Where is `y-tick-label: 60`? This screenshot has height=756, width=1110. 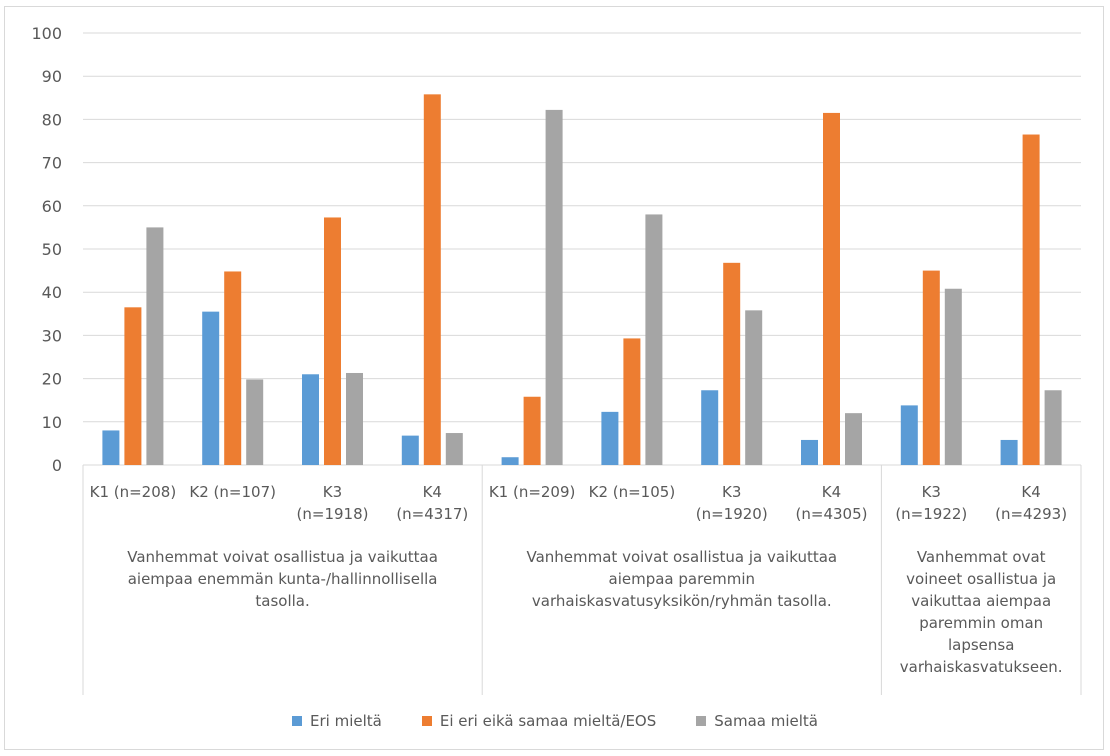 y-tick-label: 60 is located at coordinates (52, 206).